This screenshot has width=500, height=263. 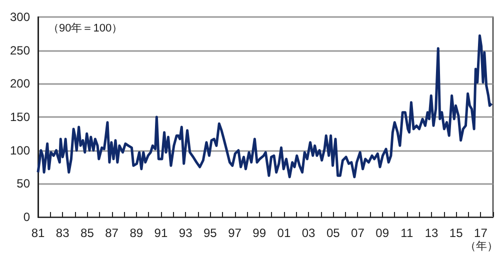 I want to click on y-tick-label: 150, so click(x=20, y=117).